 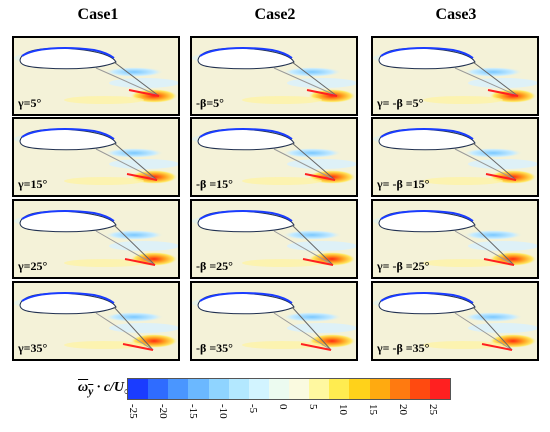 I want to click on colorbar-tick-label: 15, so click(x=373, y=409).